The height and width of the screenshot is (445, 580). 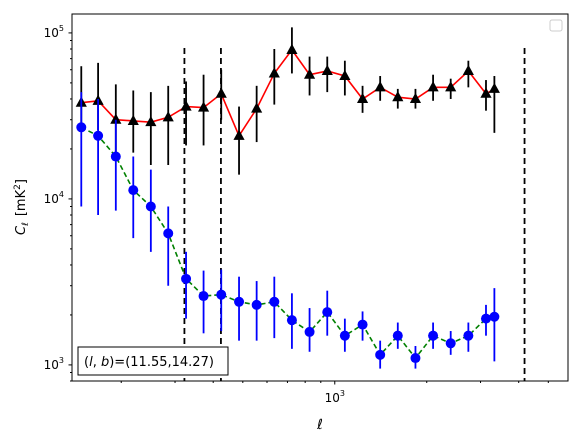 I want to click on annotation-mid: ,, so click(x=97, y=362).